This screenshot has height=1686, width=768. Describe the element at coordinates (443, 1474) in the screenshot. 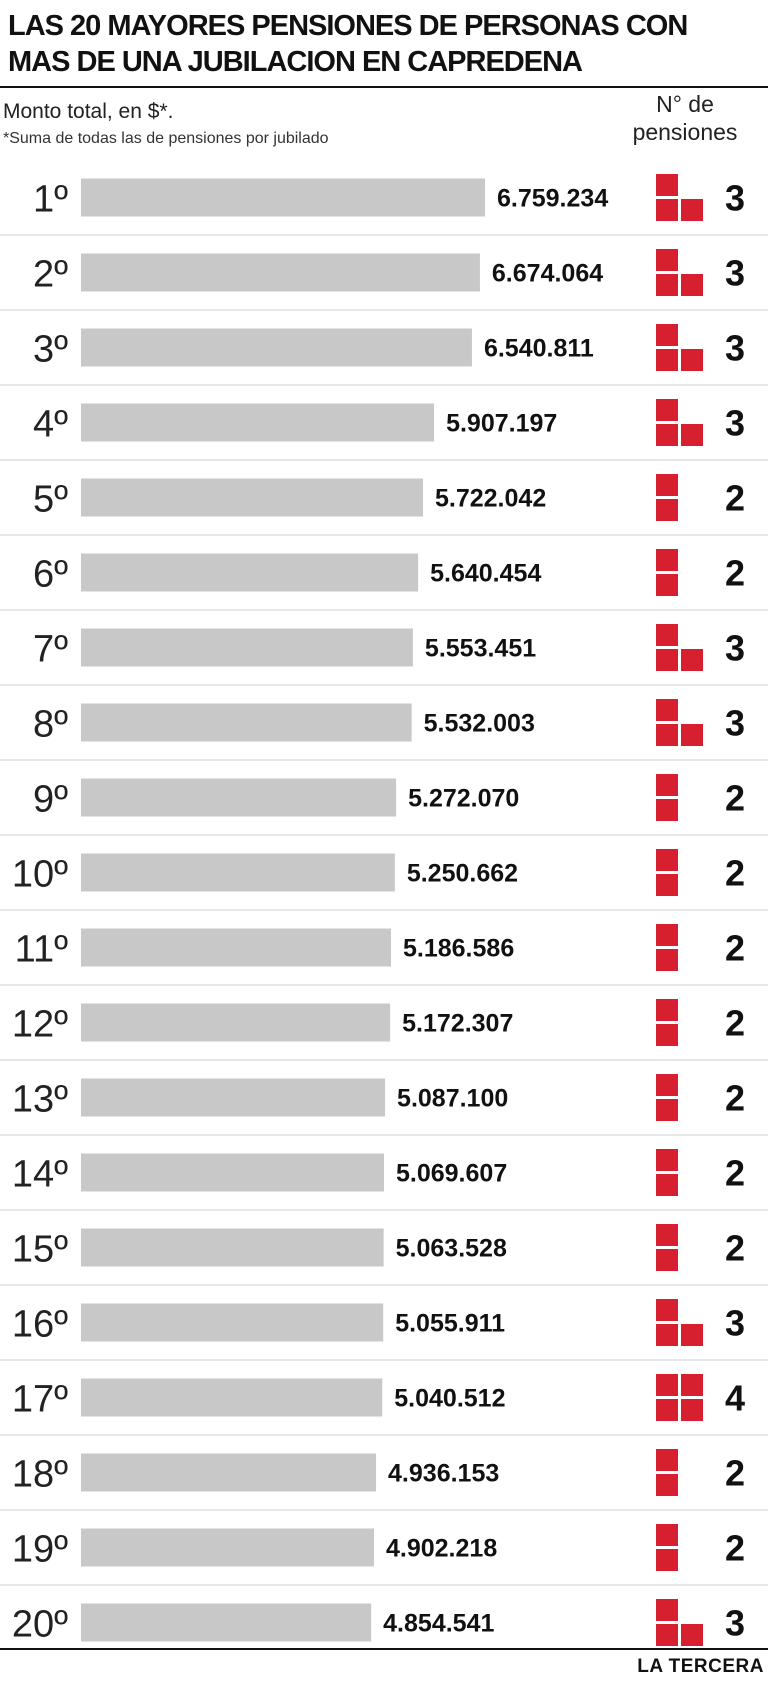

I see `value-label: 4.936.153` at that location.